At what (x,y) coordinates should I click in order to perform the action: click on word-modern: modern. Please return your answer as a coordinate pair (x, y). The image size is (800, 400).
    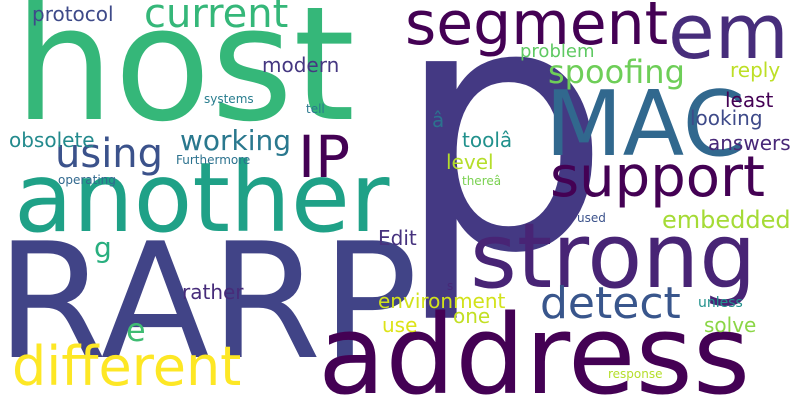
    Looking at the image, I should click on (301, 65).